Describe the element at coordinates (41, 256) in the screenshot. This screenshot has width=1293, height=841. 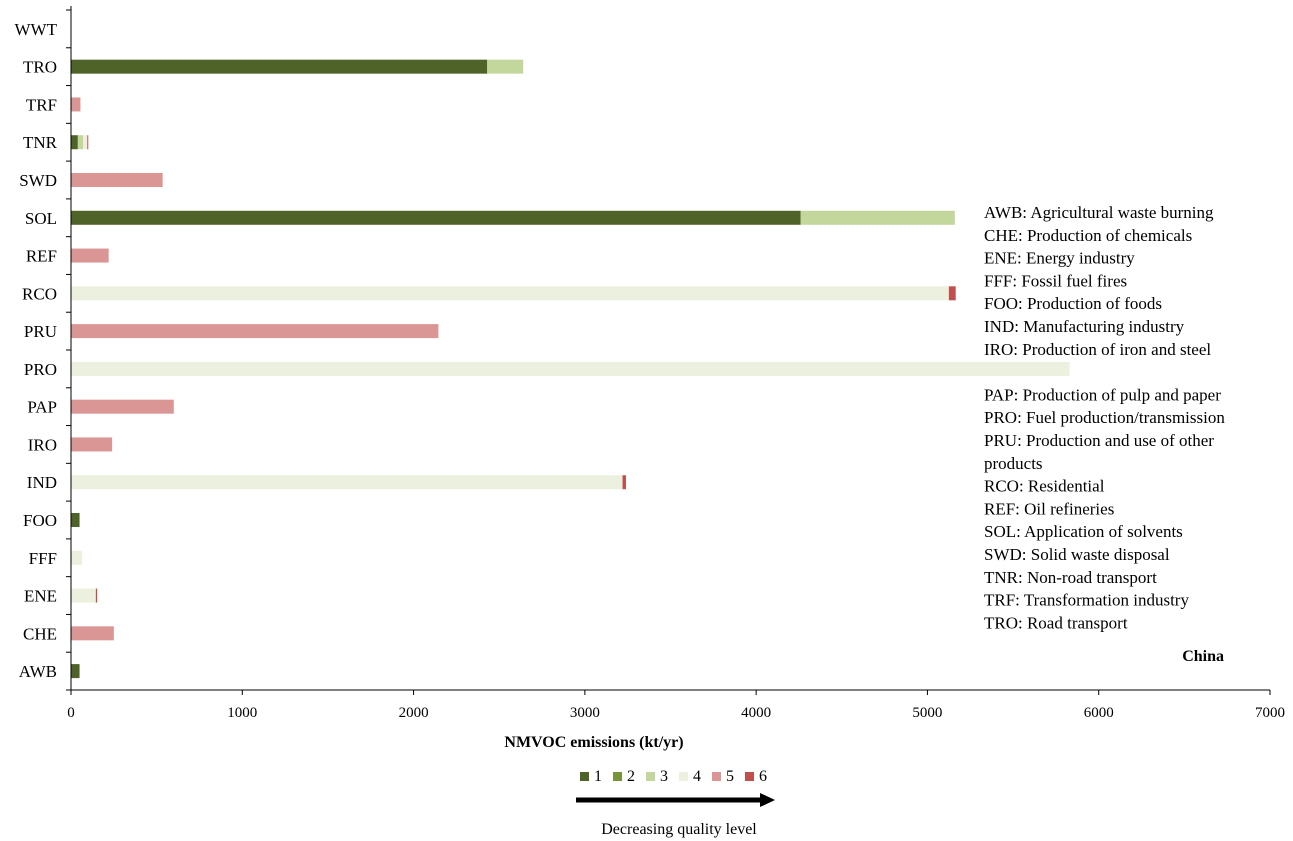
I see `category-label-ref: REF` at that location.